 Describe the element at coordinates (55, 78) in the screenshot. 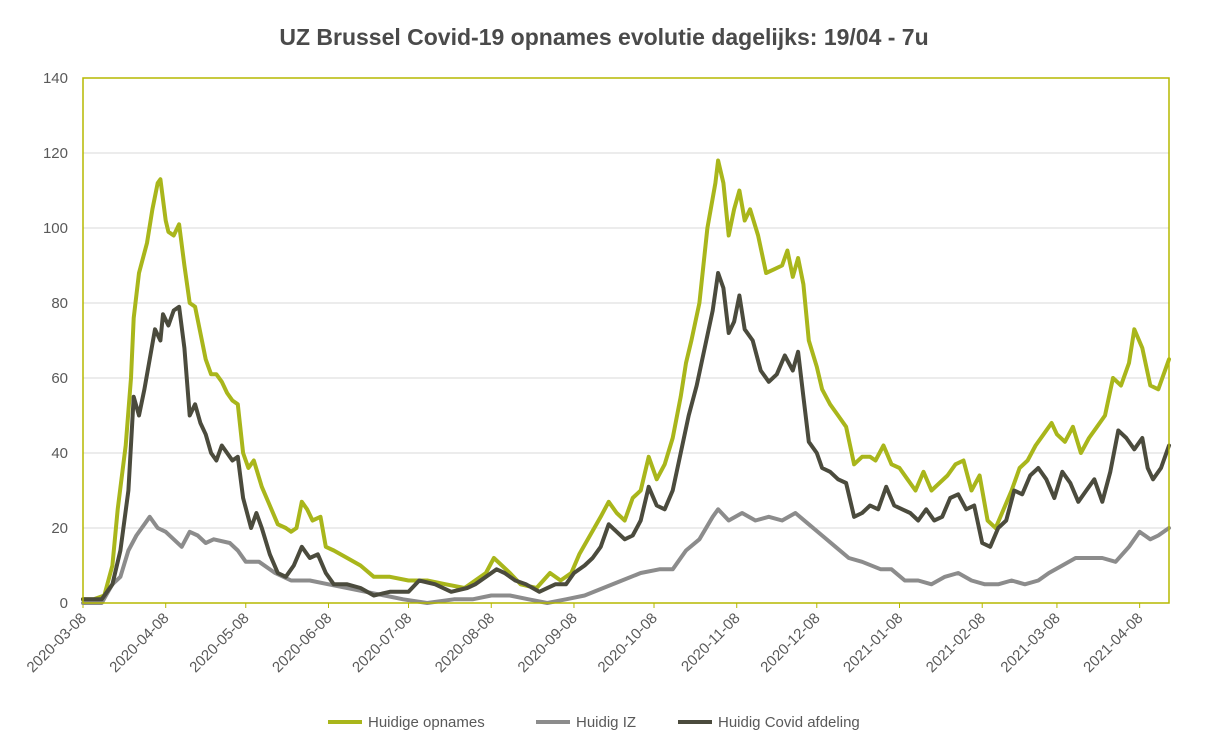

I see `y-tick-label-140: 140` at that location.